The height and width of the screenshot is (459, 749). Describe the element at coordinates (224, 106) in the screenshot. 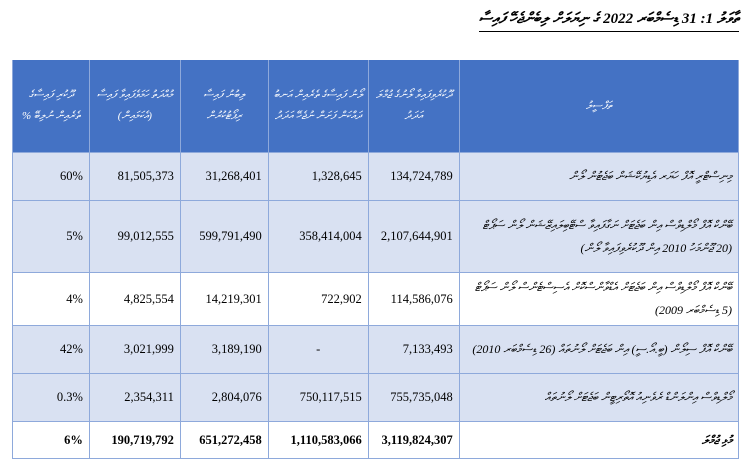

I see `header-received: ލިބުނު ފައިސާ ރިޕޯޓުކުރުން` at that location.